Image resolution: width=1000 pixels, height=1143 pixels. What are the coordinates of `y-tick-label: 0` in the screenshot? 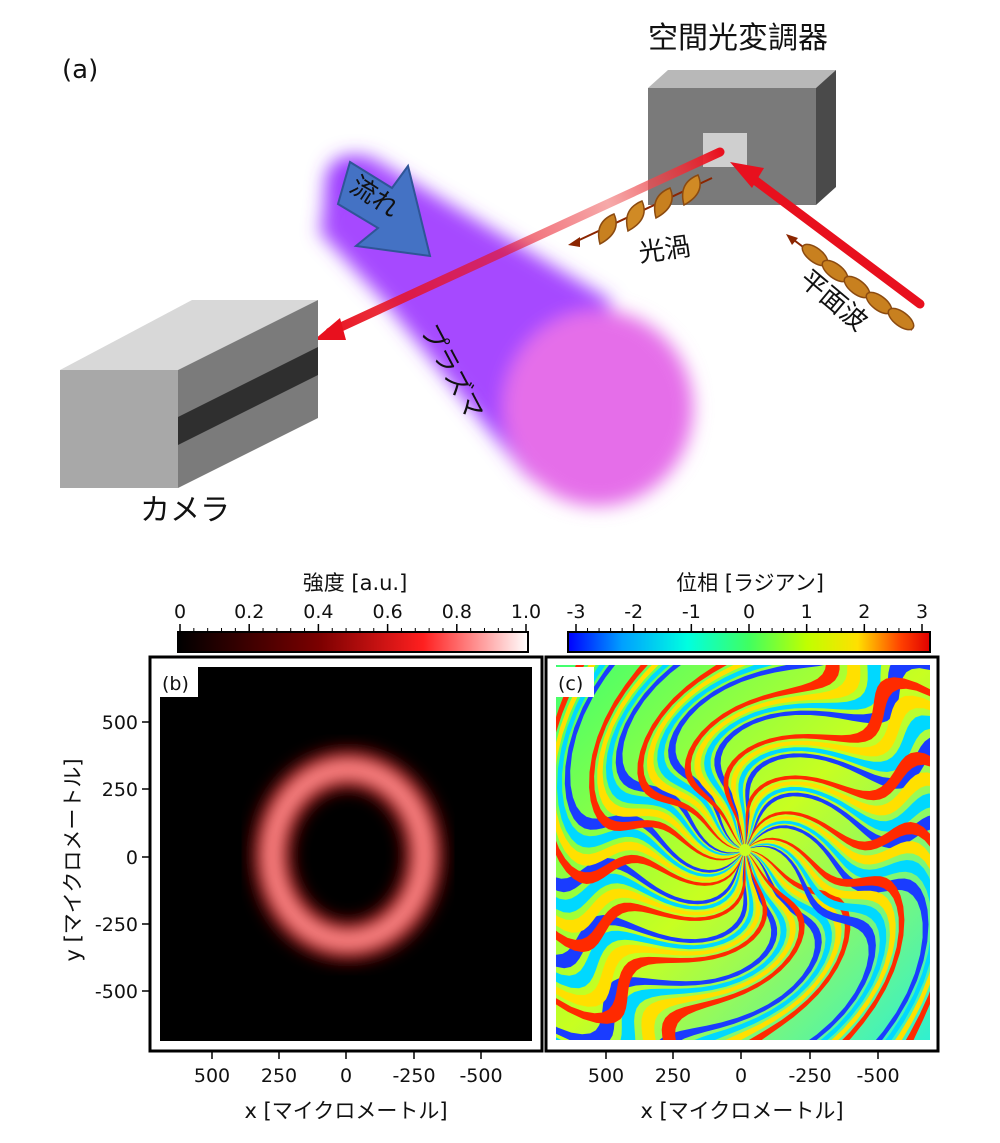 It's located at (132, 858).